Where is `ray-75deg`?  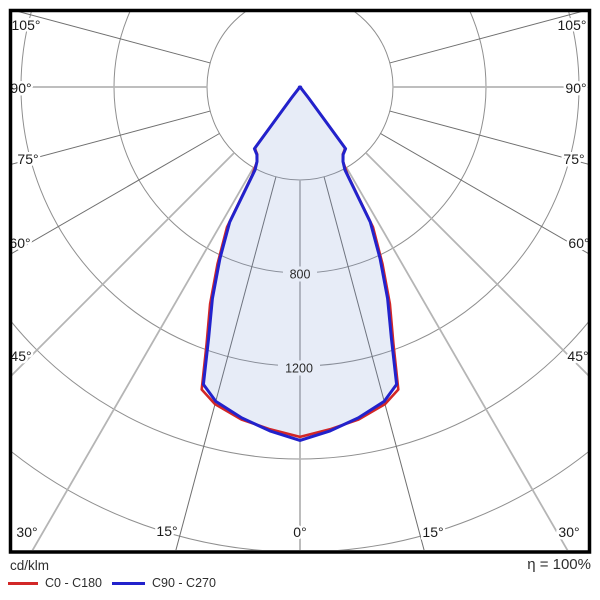 ray-75deg is located at coordinates (488, 137).